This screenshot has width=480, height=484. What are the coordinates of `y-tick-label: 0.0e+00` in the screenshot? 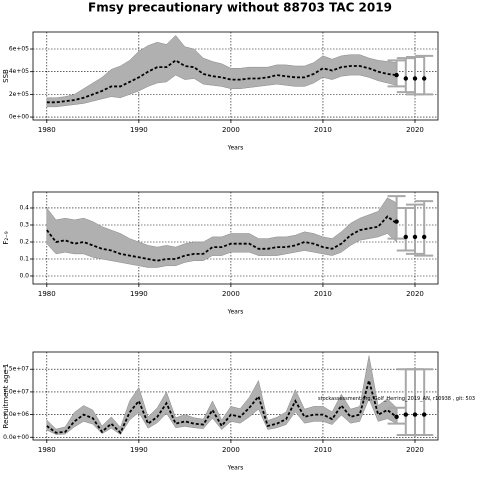 It's located at (16, 437).